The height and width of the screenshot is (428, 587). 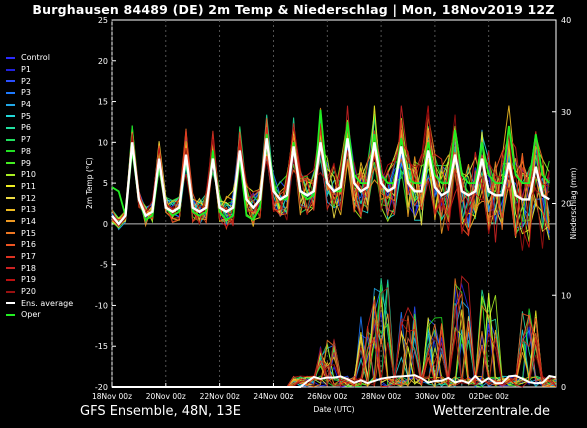 What do you see at coordinates (101, 387) in the screenshot?
I see `y-tick-label: -20` at bounding box center [101, 387].